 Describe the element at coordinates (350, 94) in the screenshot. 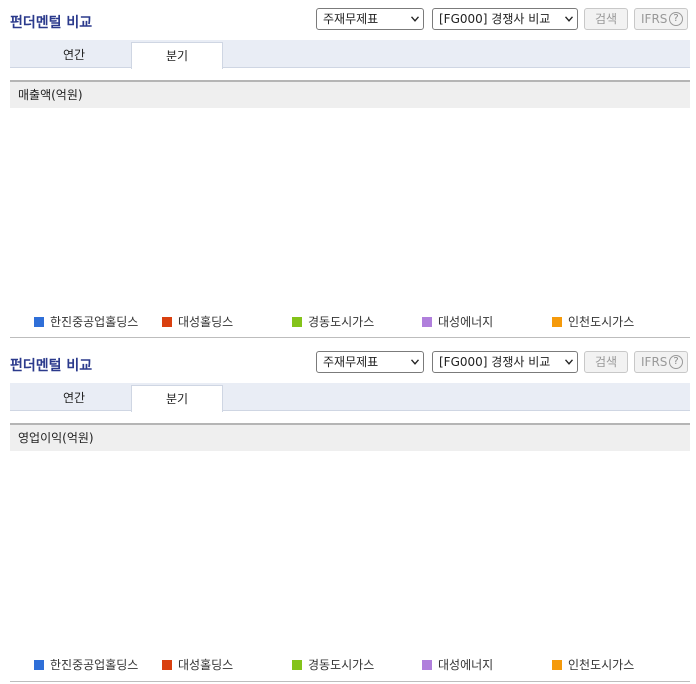

I see `section-title: 매출액(억원)` at that location.